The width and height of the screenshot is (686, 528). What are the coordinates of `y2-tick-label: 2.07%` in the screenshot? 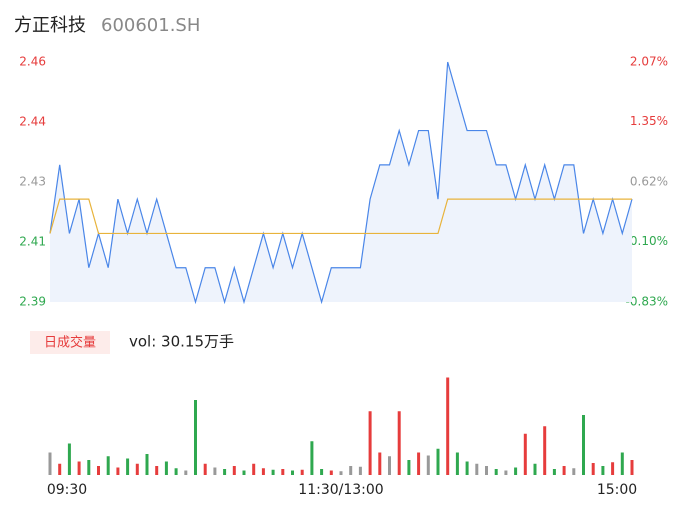 It's located at (649, 62).